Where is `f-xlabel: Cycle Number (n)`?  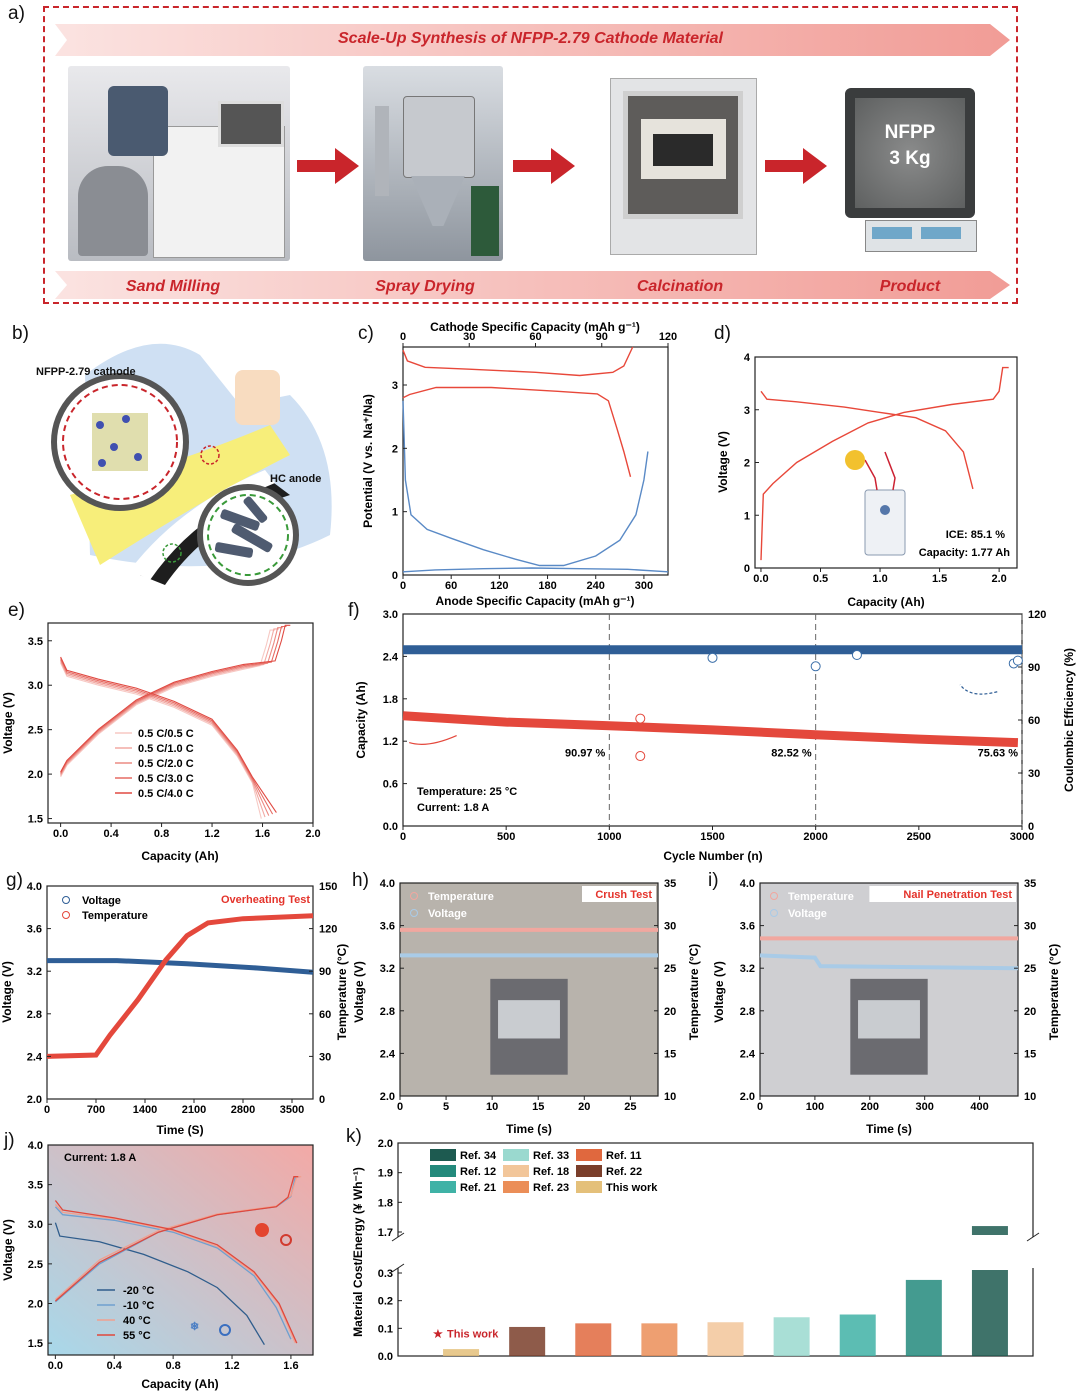 f-xlabel: Cycle Number (n) is located at coordinates (712, 856).